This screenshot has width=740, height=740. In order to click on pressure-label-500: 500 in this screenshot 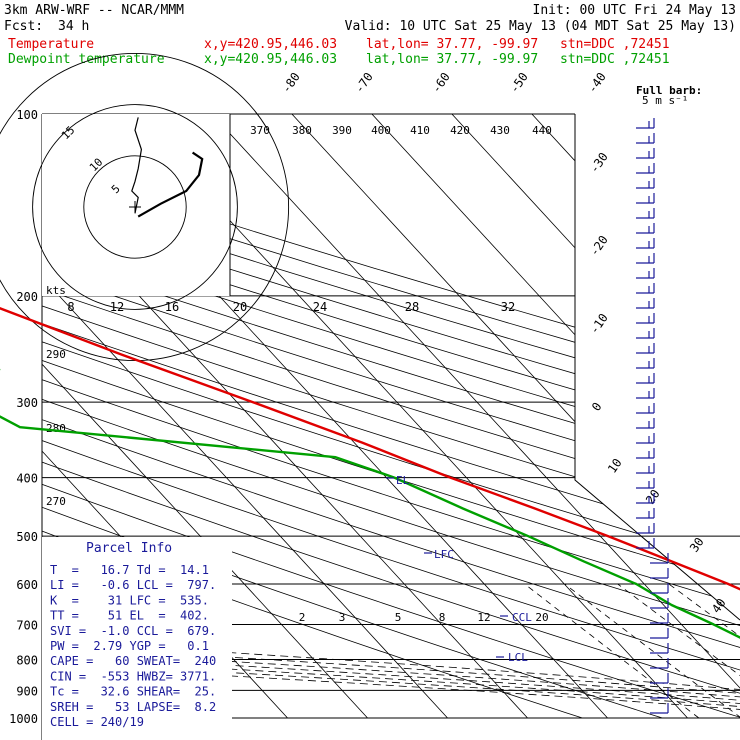, I will do `click(27, 537)`.